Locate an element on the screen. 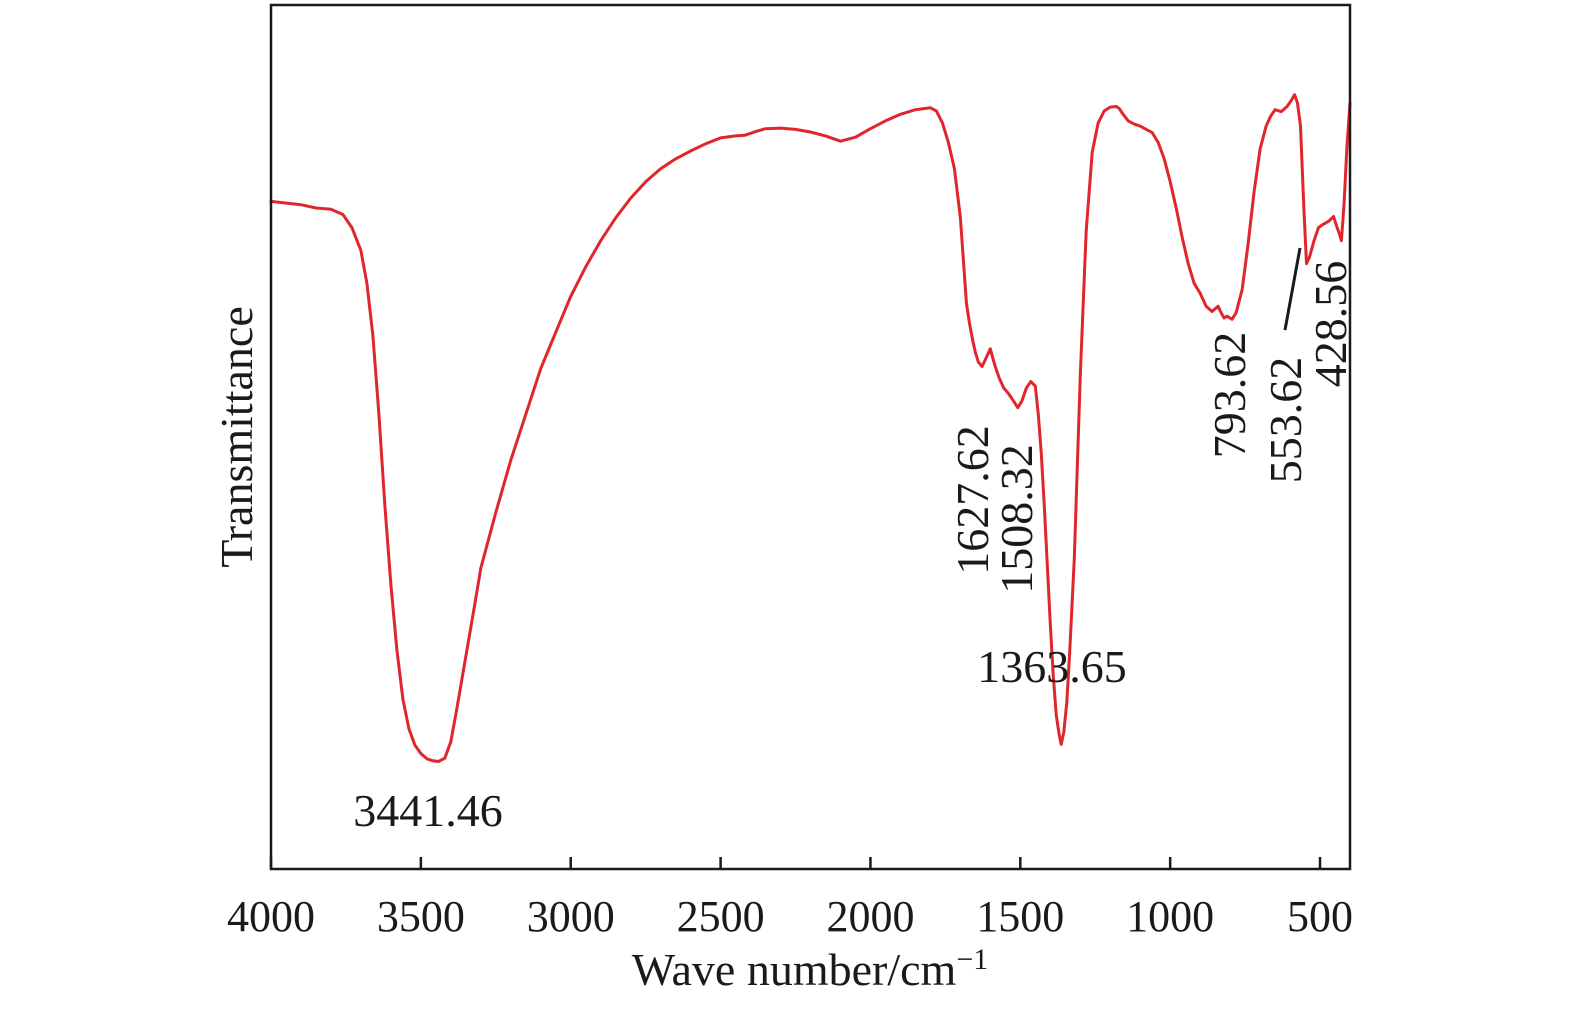 This screenshot has height=1014, width=1575. x-tick-label-2000: 2000 is located at coordinates (870, 916).